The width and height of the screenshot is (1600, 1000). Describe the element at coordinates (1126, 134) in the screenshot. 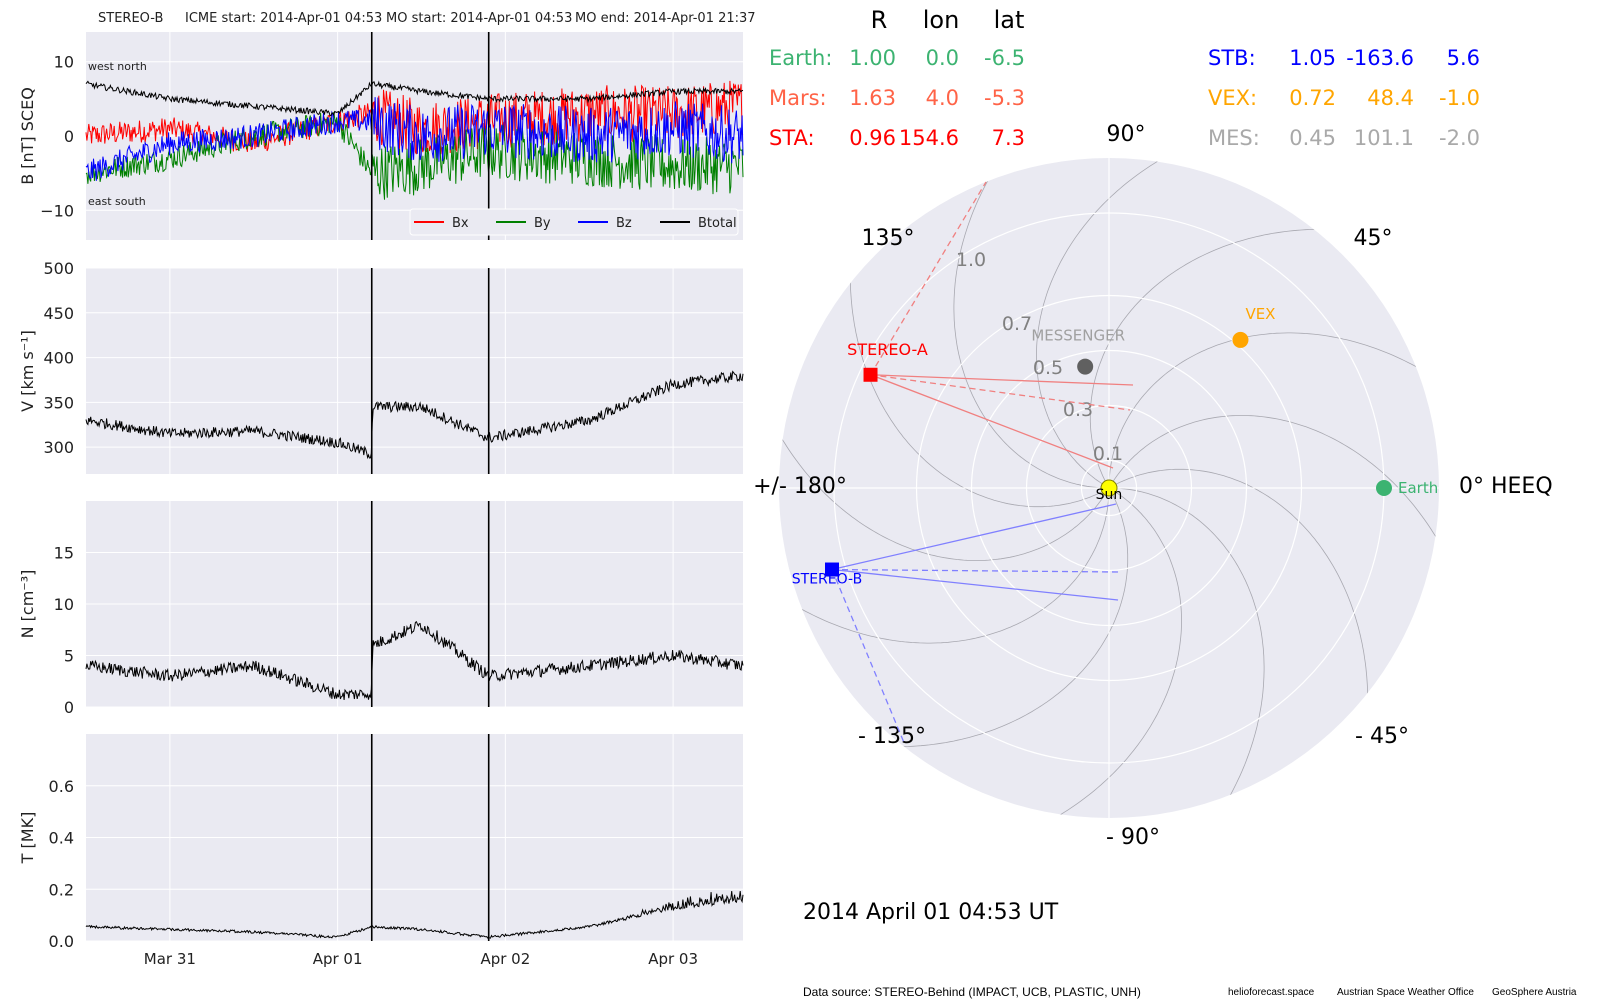

I see `angle-label: 90°` at that location.